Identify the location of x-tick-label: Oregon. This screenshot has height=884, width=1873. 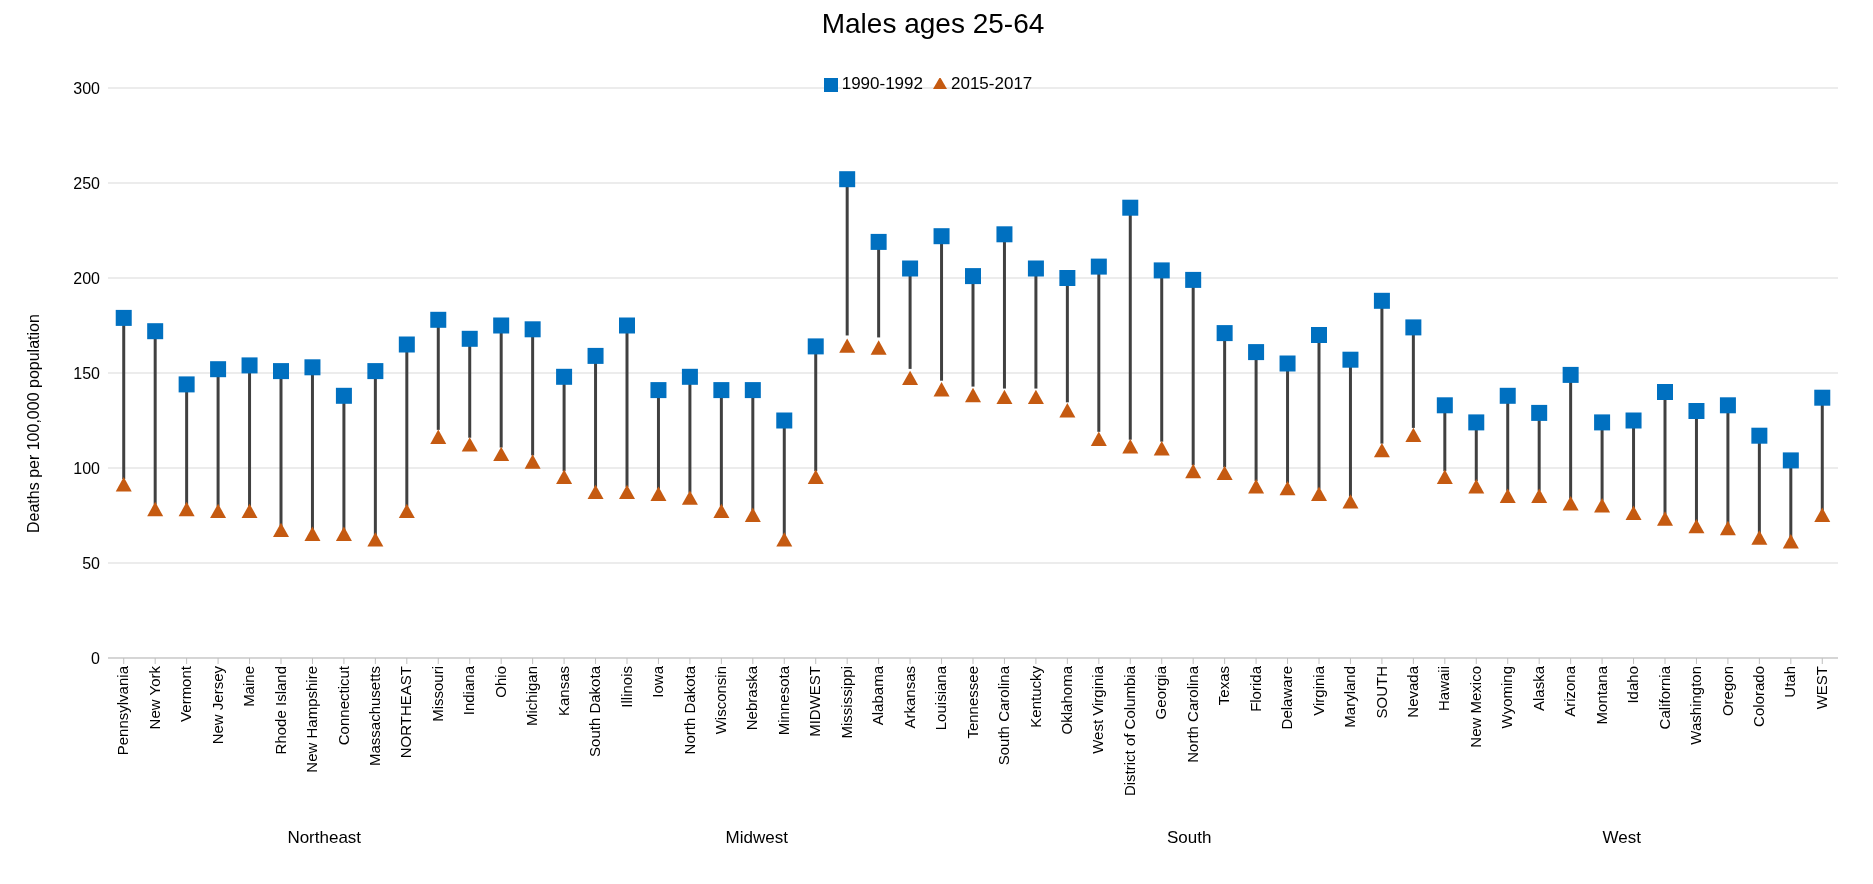
(1727, 691).